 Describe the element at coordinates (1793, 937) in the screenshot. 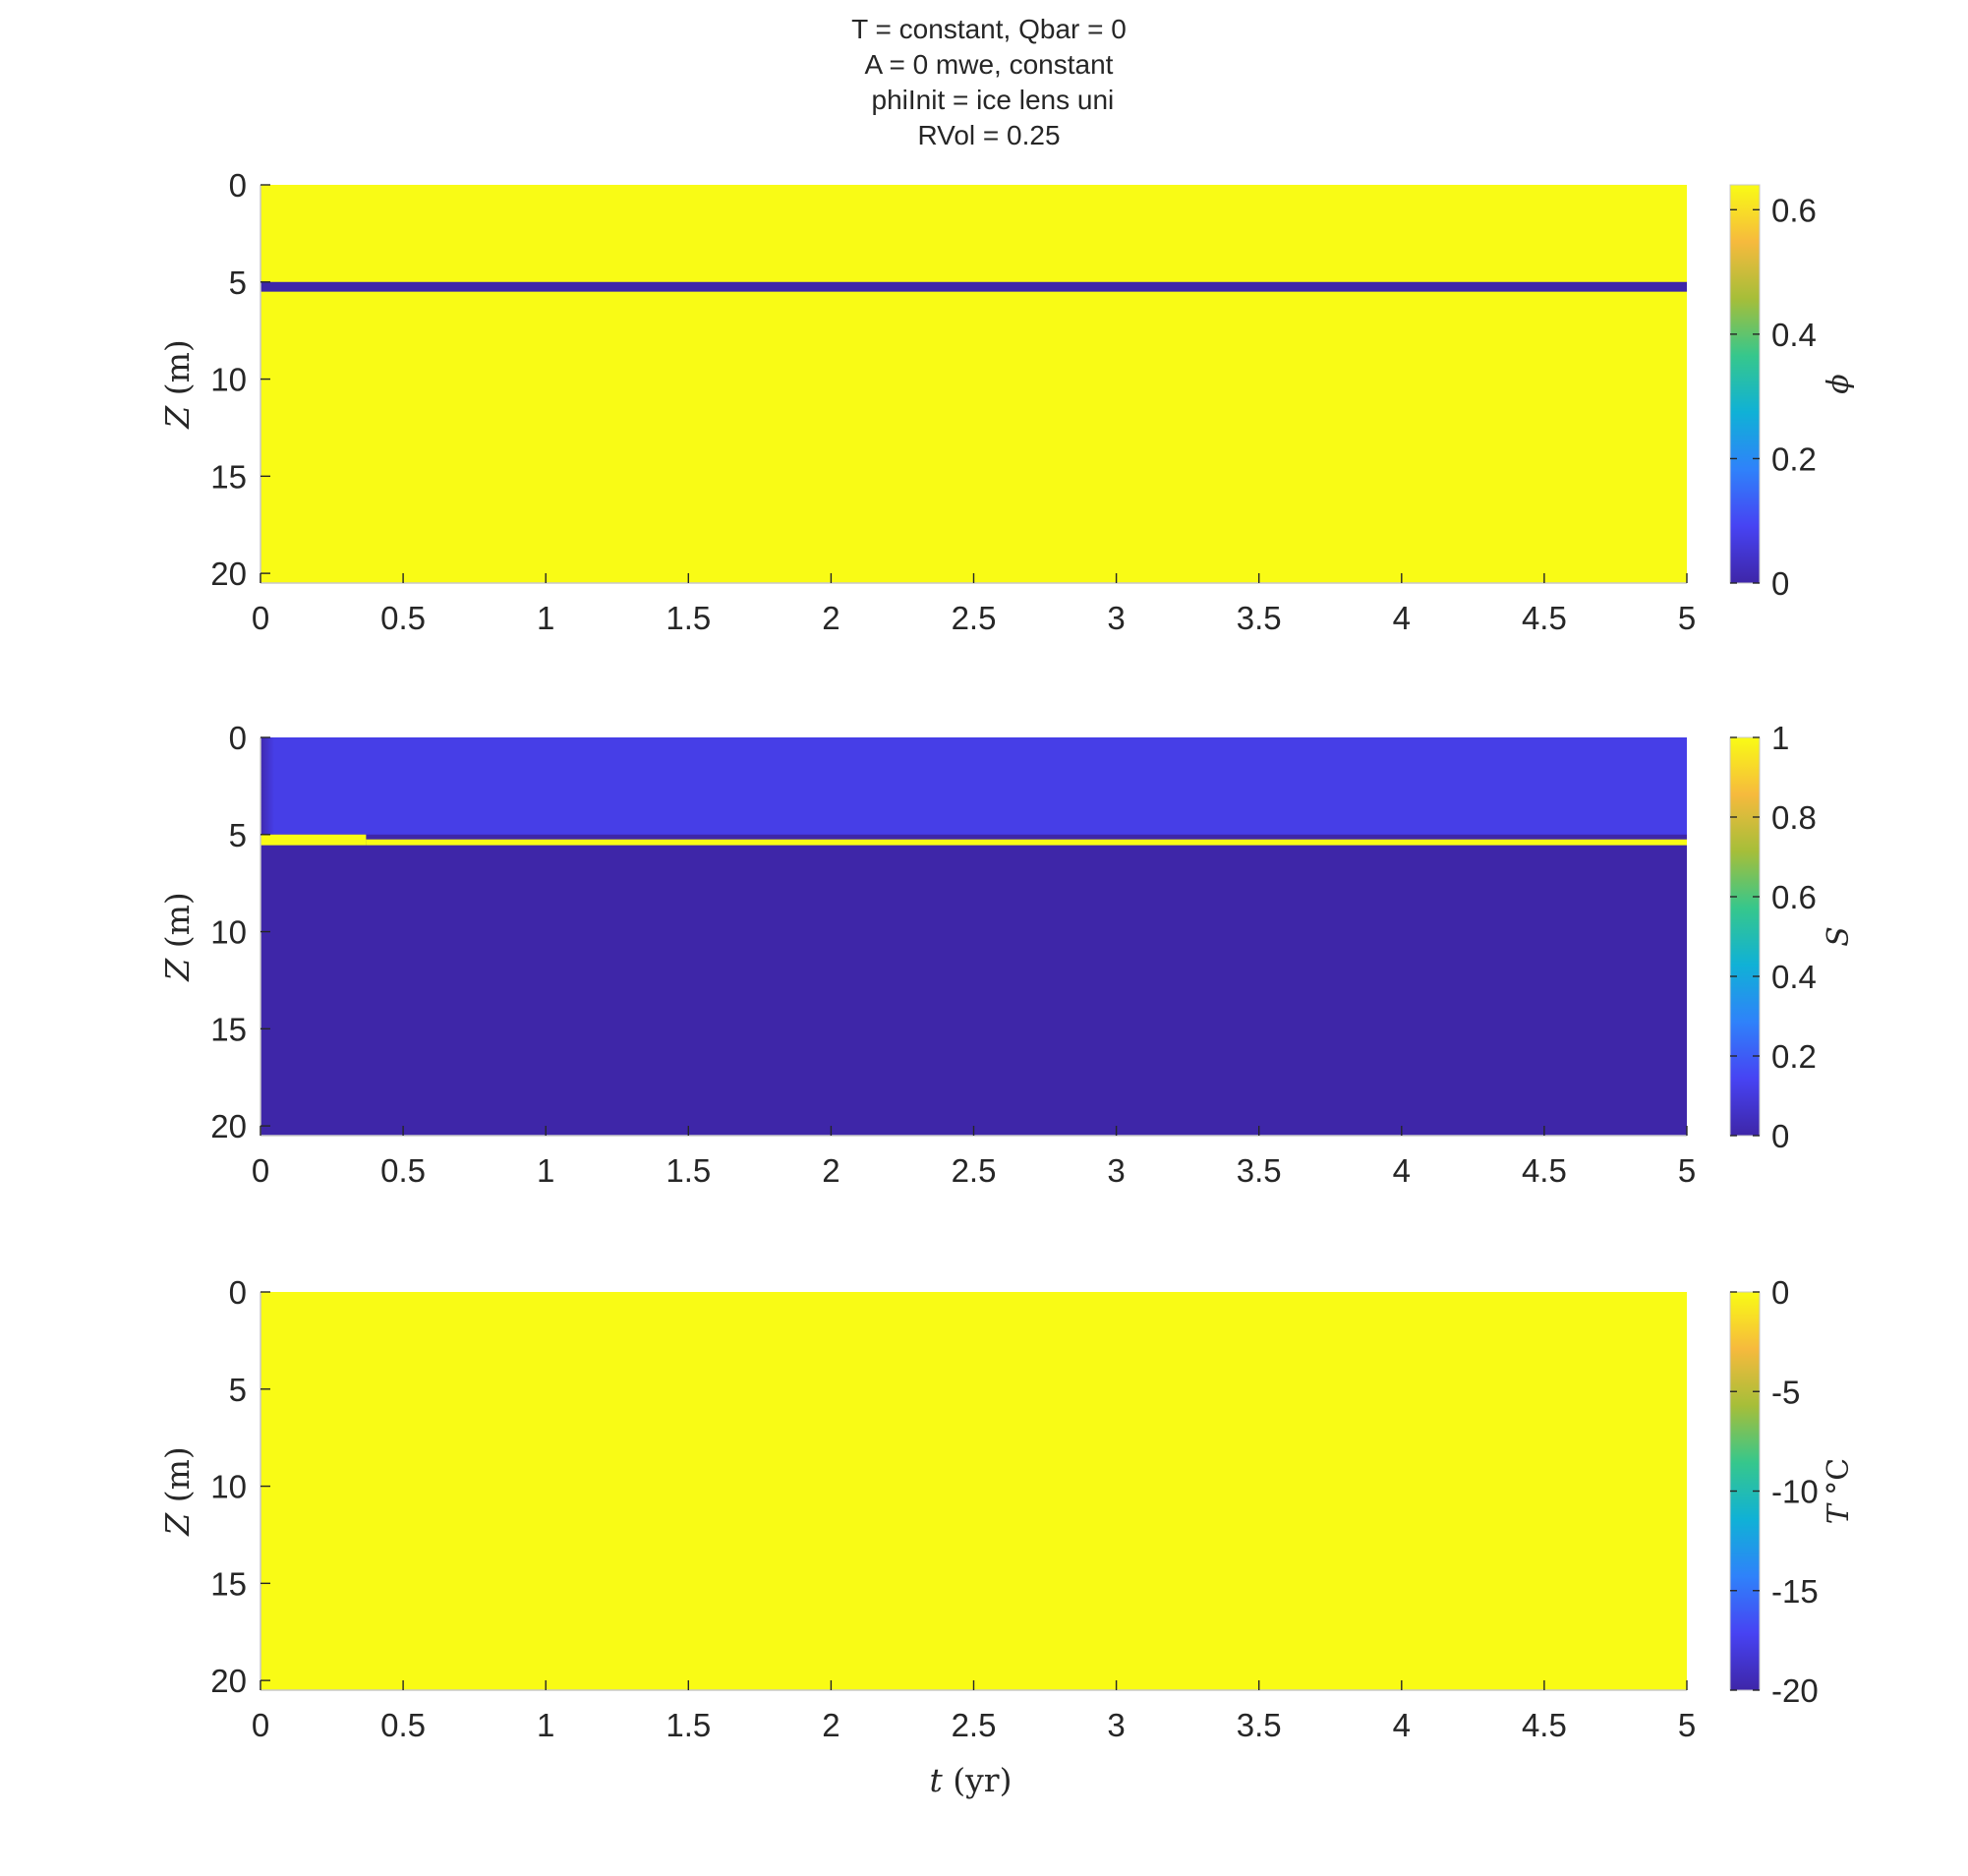

I see `colorbar: 0 0.2 0.4 0.6 0.8 1 S` at that location.